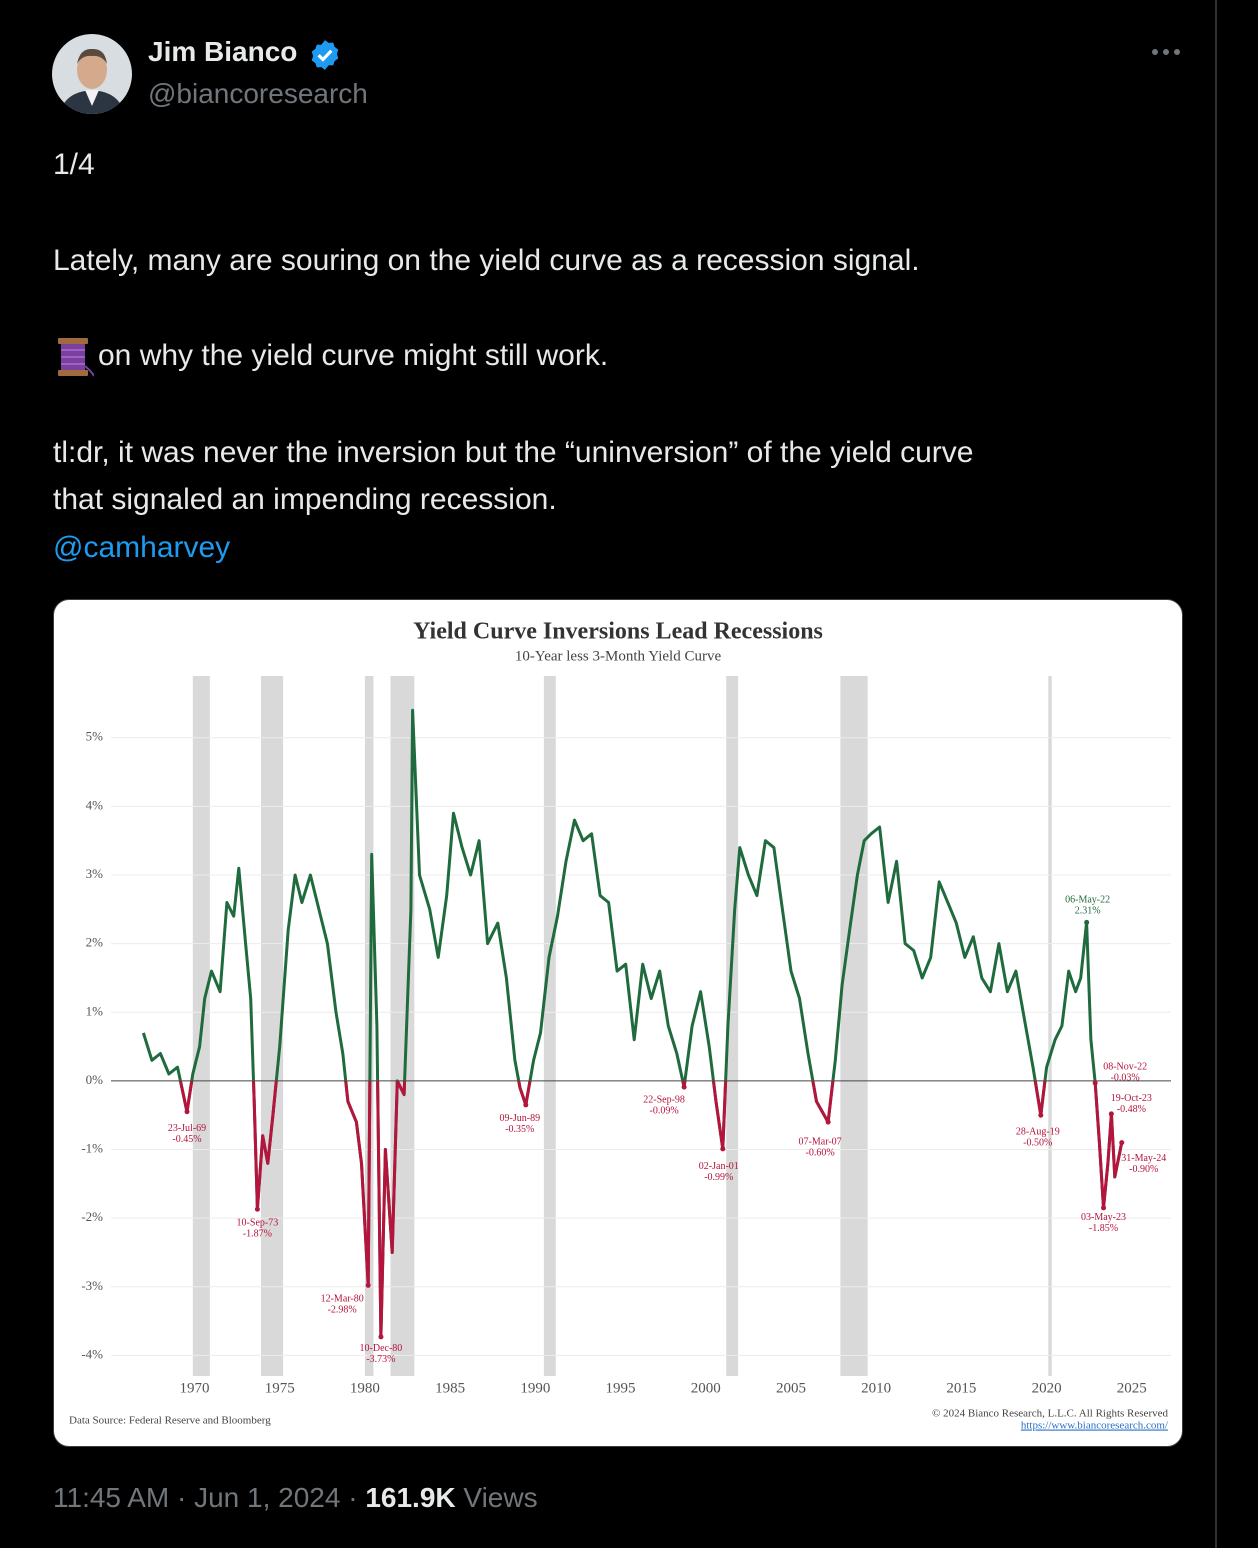 The height and width of the screenshot is (1548, 1258). Describe the element at coordinates (719, 1166) in the screenshot. I see `annotation-date: 02-Jan-01` at that location.